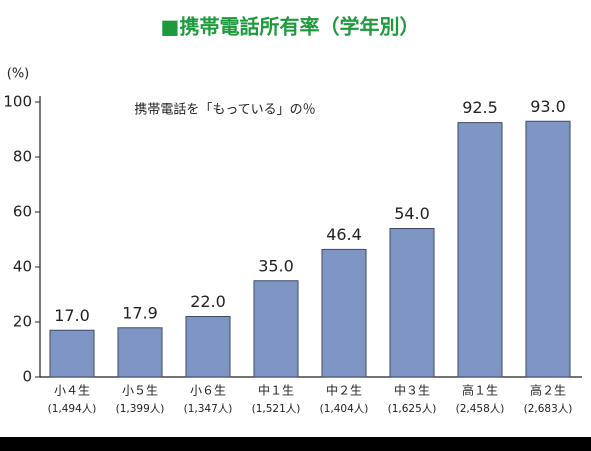  I want to click on x-tick-label: 中１生, so click(276, 390).